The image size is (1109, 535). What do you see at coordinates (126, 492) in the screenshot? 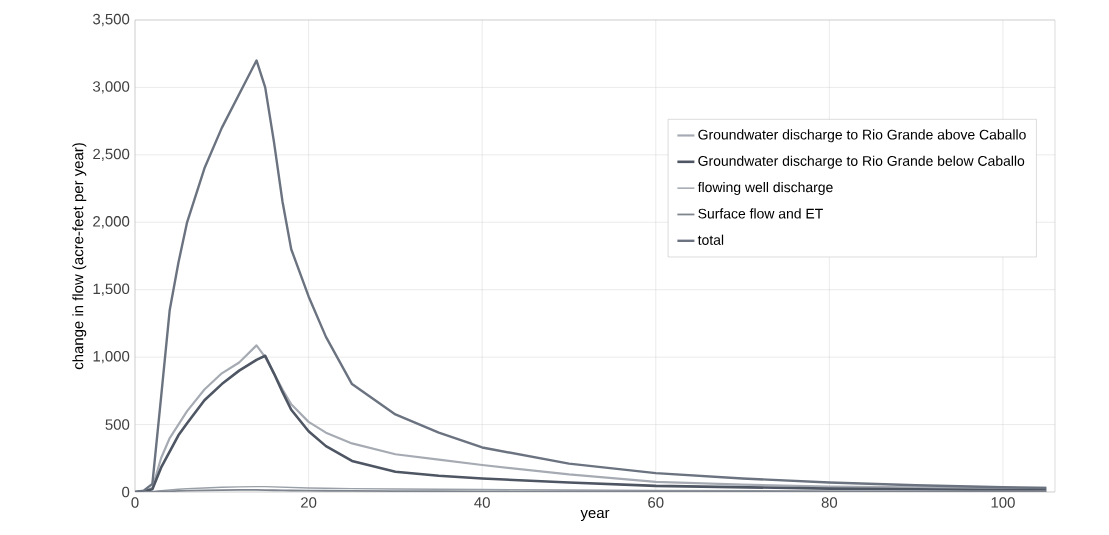
I see `y-tick-label: 0` at bounding box center [126, 492].